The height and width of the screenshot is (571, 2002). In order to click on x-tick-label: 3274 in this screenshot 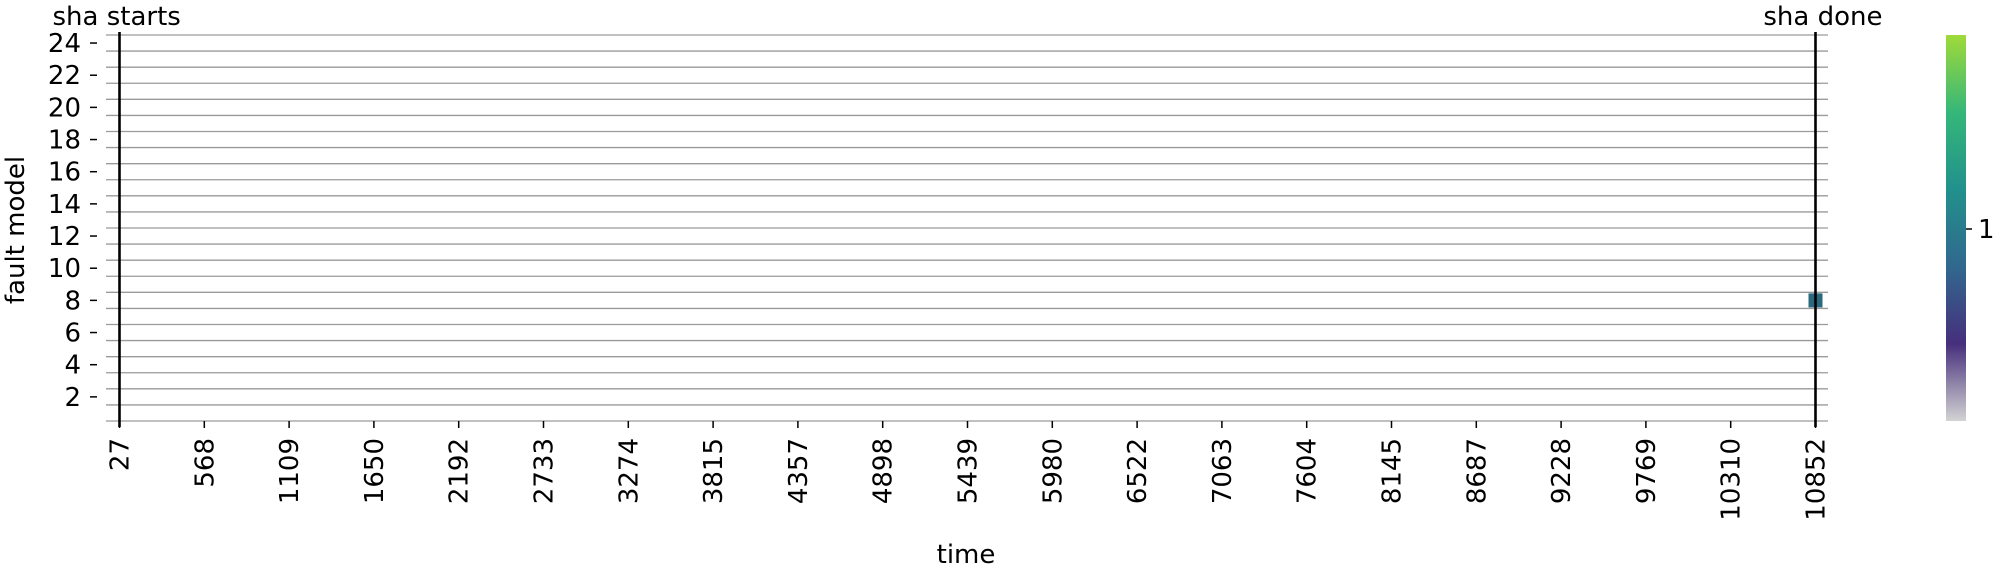, I will do `click(629, 471)`.